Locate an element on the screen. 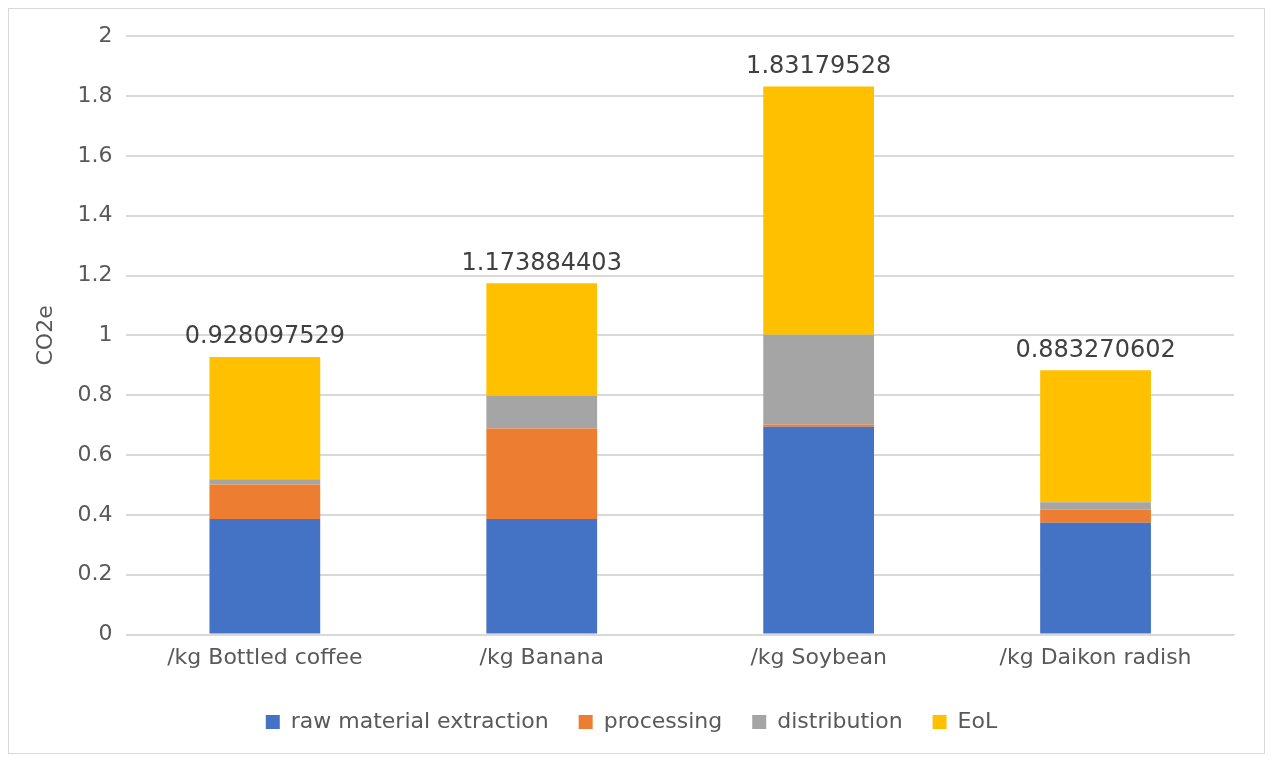 The height and width of the screenshot is (764, 1275). total-label: 0.883270602 is located at coordinates (1095, 348).